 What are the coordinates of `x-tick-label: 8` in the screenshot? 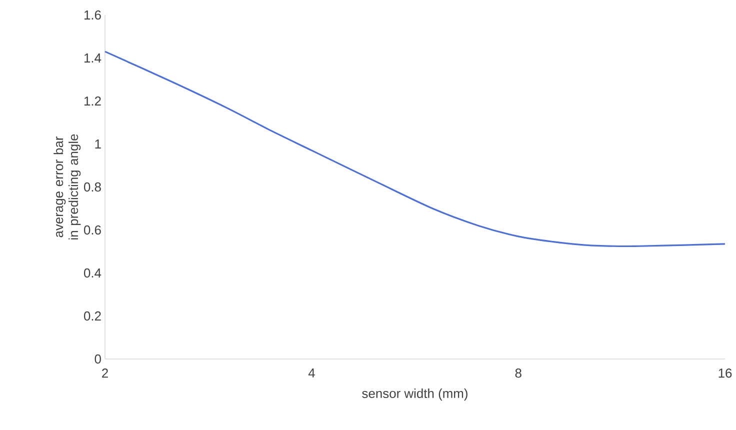 It's located at (518, 373).